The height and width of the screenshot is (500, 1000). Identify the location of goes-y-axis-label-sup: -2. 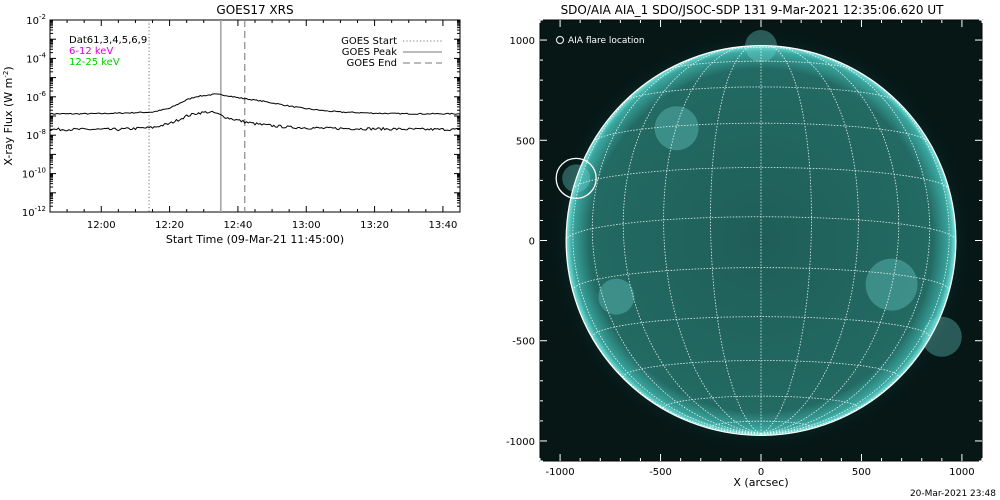
(6, 74).